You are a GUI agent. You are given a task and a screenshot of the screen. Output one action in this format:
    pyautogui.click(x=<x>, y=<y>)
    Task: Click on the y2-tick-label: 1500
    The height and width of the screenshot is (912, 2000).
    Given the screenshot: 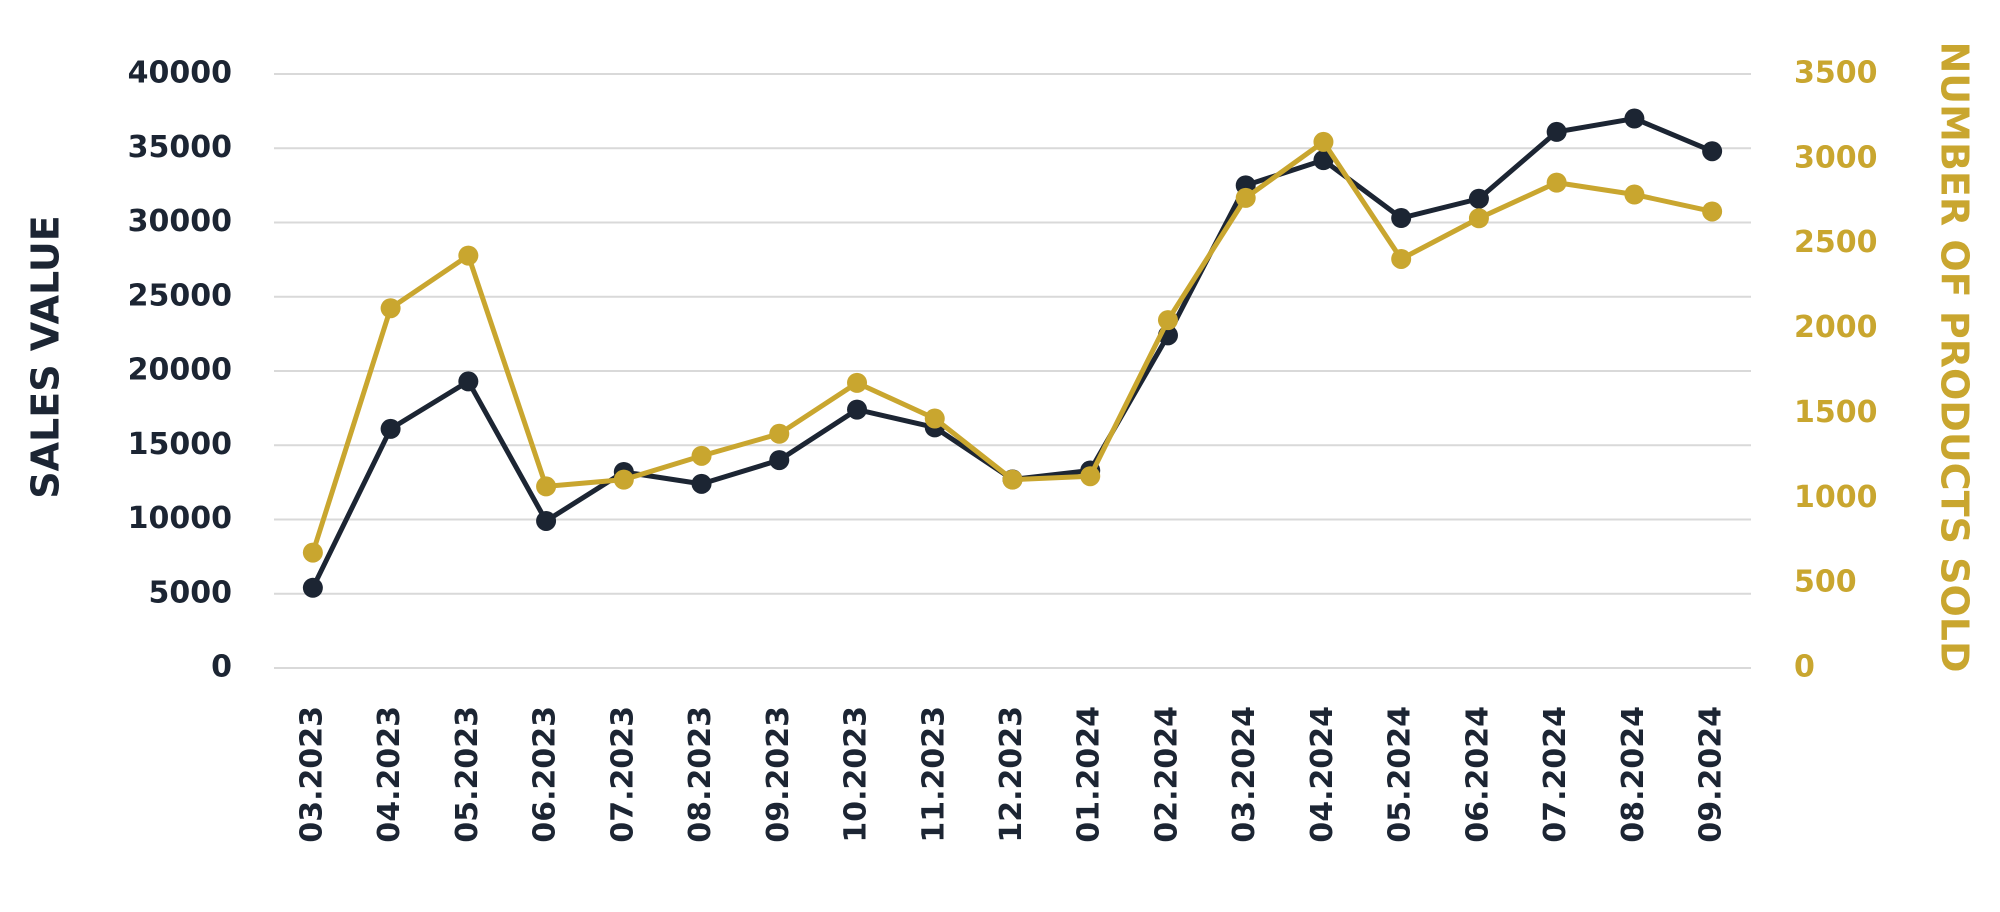 What is the action you would take?
    pyautogui.click(x=1836, y=412)
    